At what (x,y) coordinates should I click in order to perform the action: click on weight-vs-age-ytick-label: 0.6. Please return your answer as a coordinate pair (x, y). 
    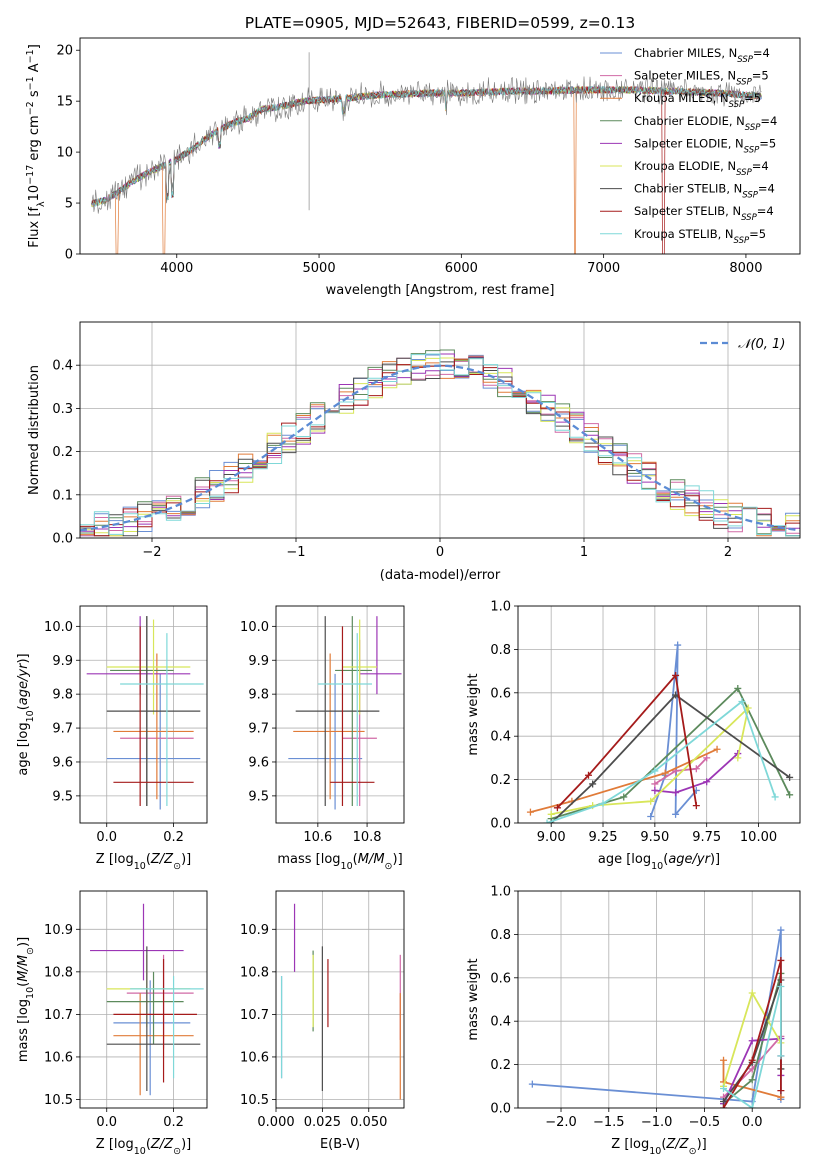
    Looking at the image, I should click on (500, 693).